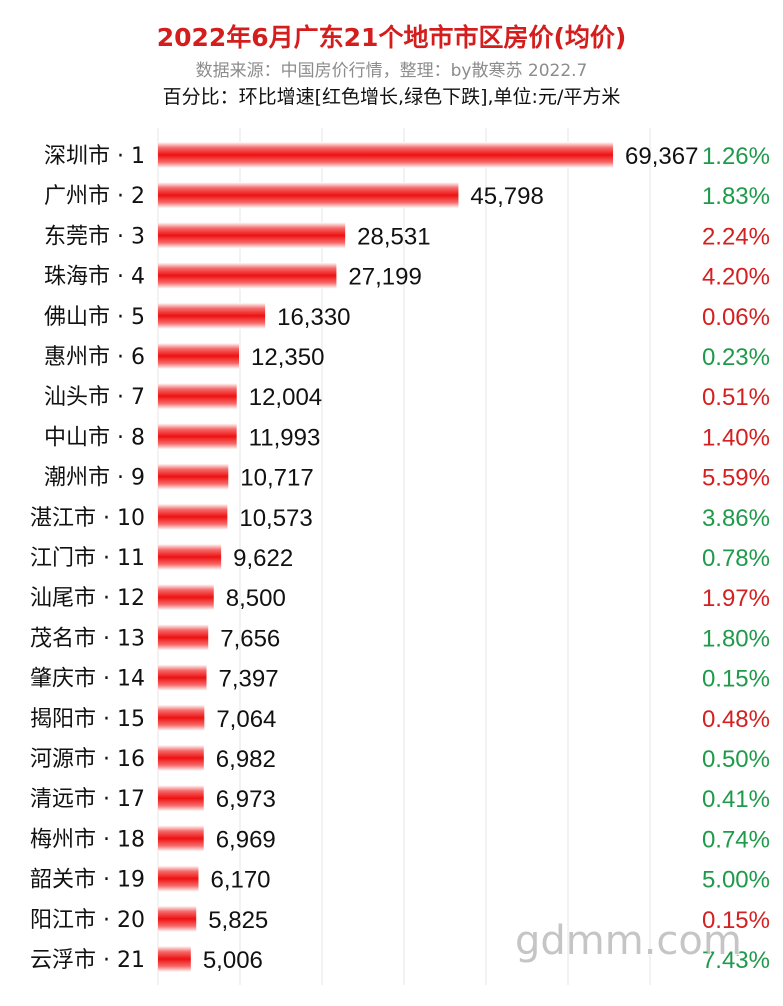 The height and width of the screenshot is (1006, 783). Describe the element at coordinates (506, 196) in the screenshot. I see `value-label: 45,798` at that location.